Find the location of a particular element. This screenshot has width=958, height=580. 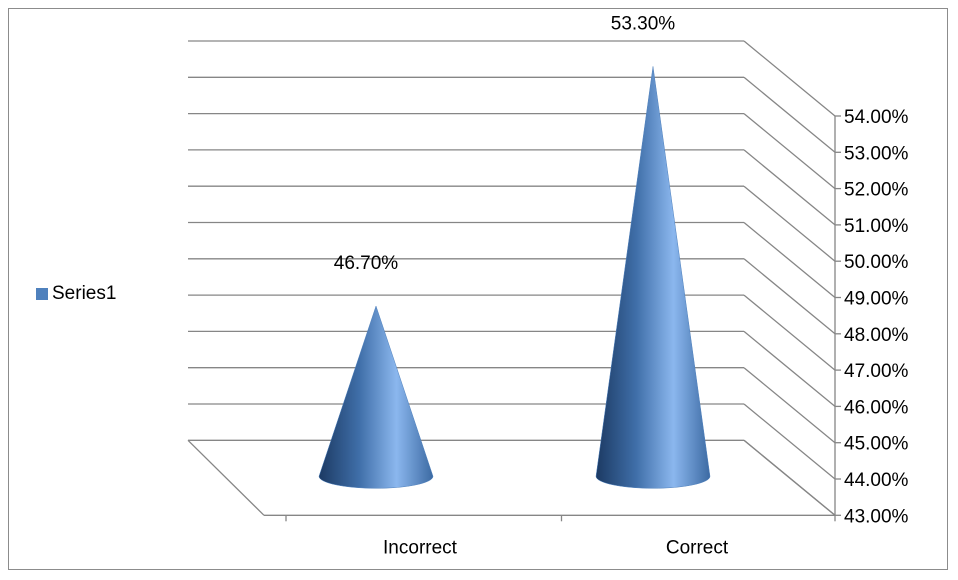

data-label: 53.30% is located at coordinates (643, 23).